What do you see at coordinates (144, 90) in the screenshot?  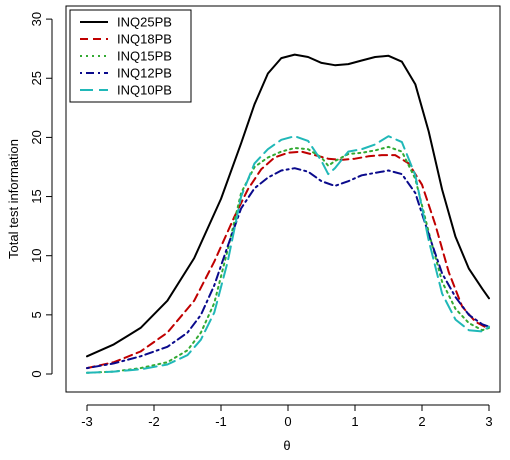 I see `legend-label-inq10pb: INQ10PB` at bounding box center [144, 90].